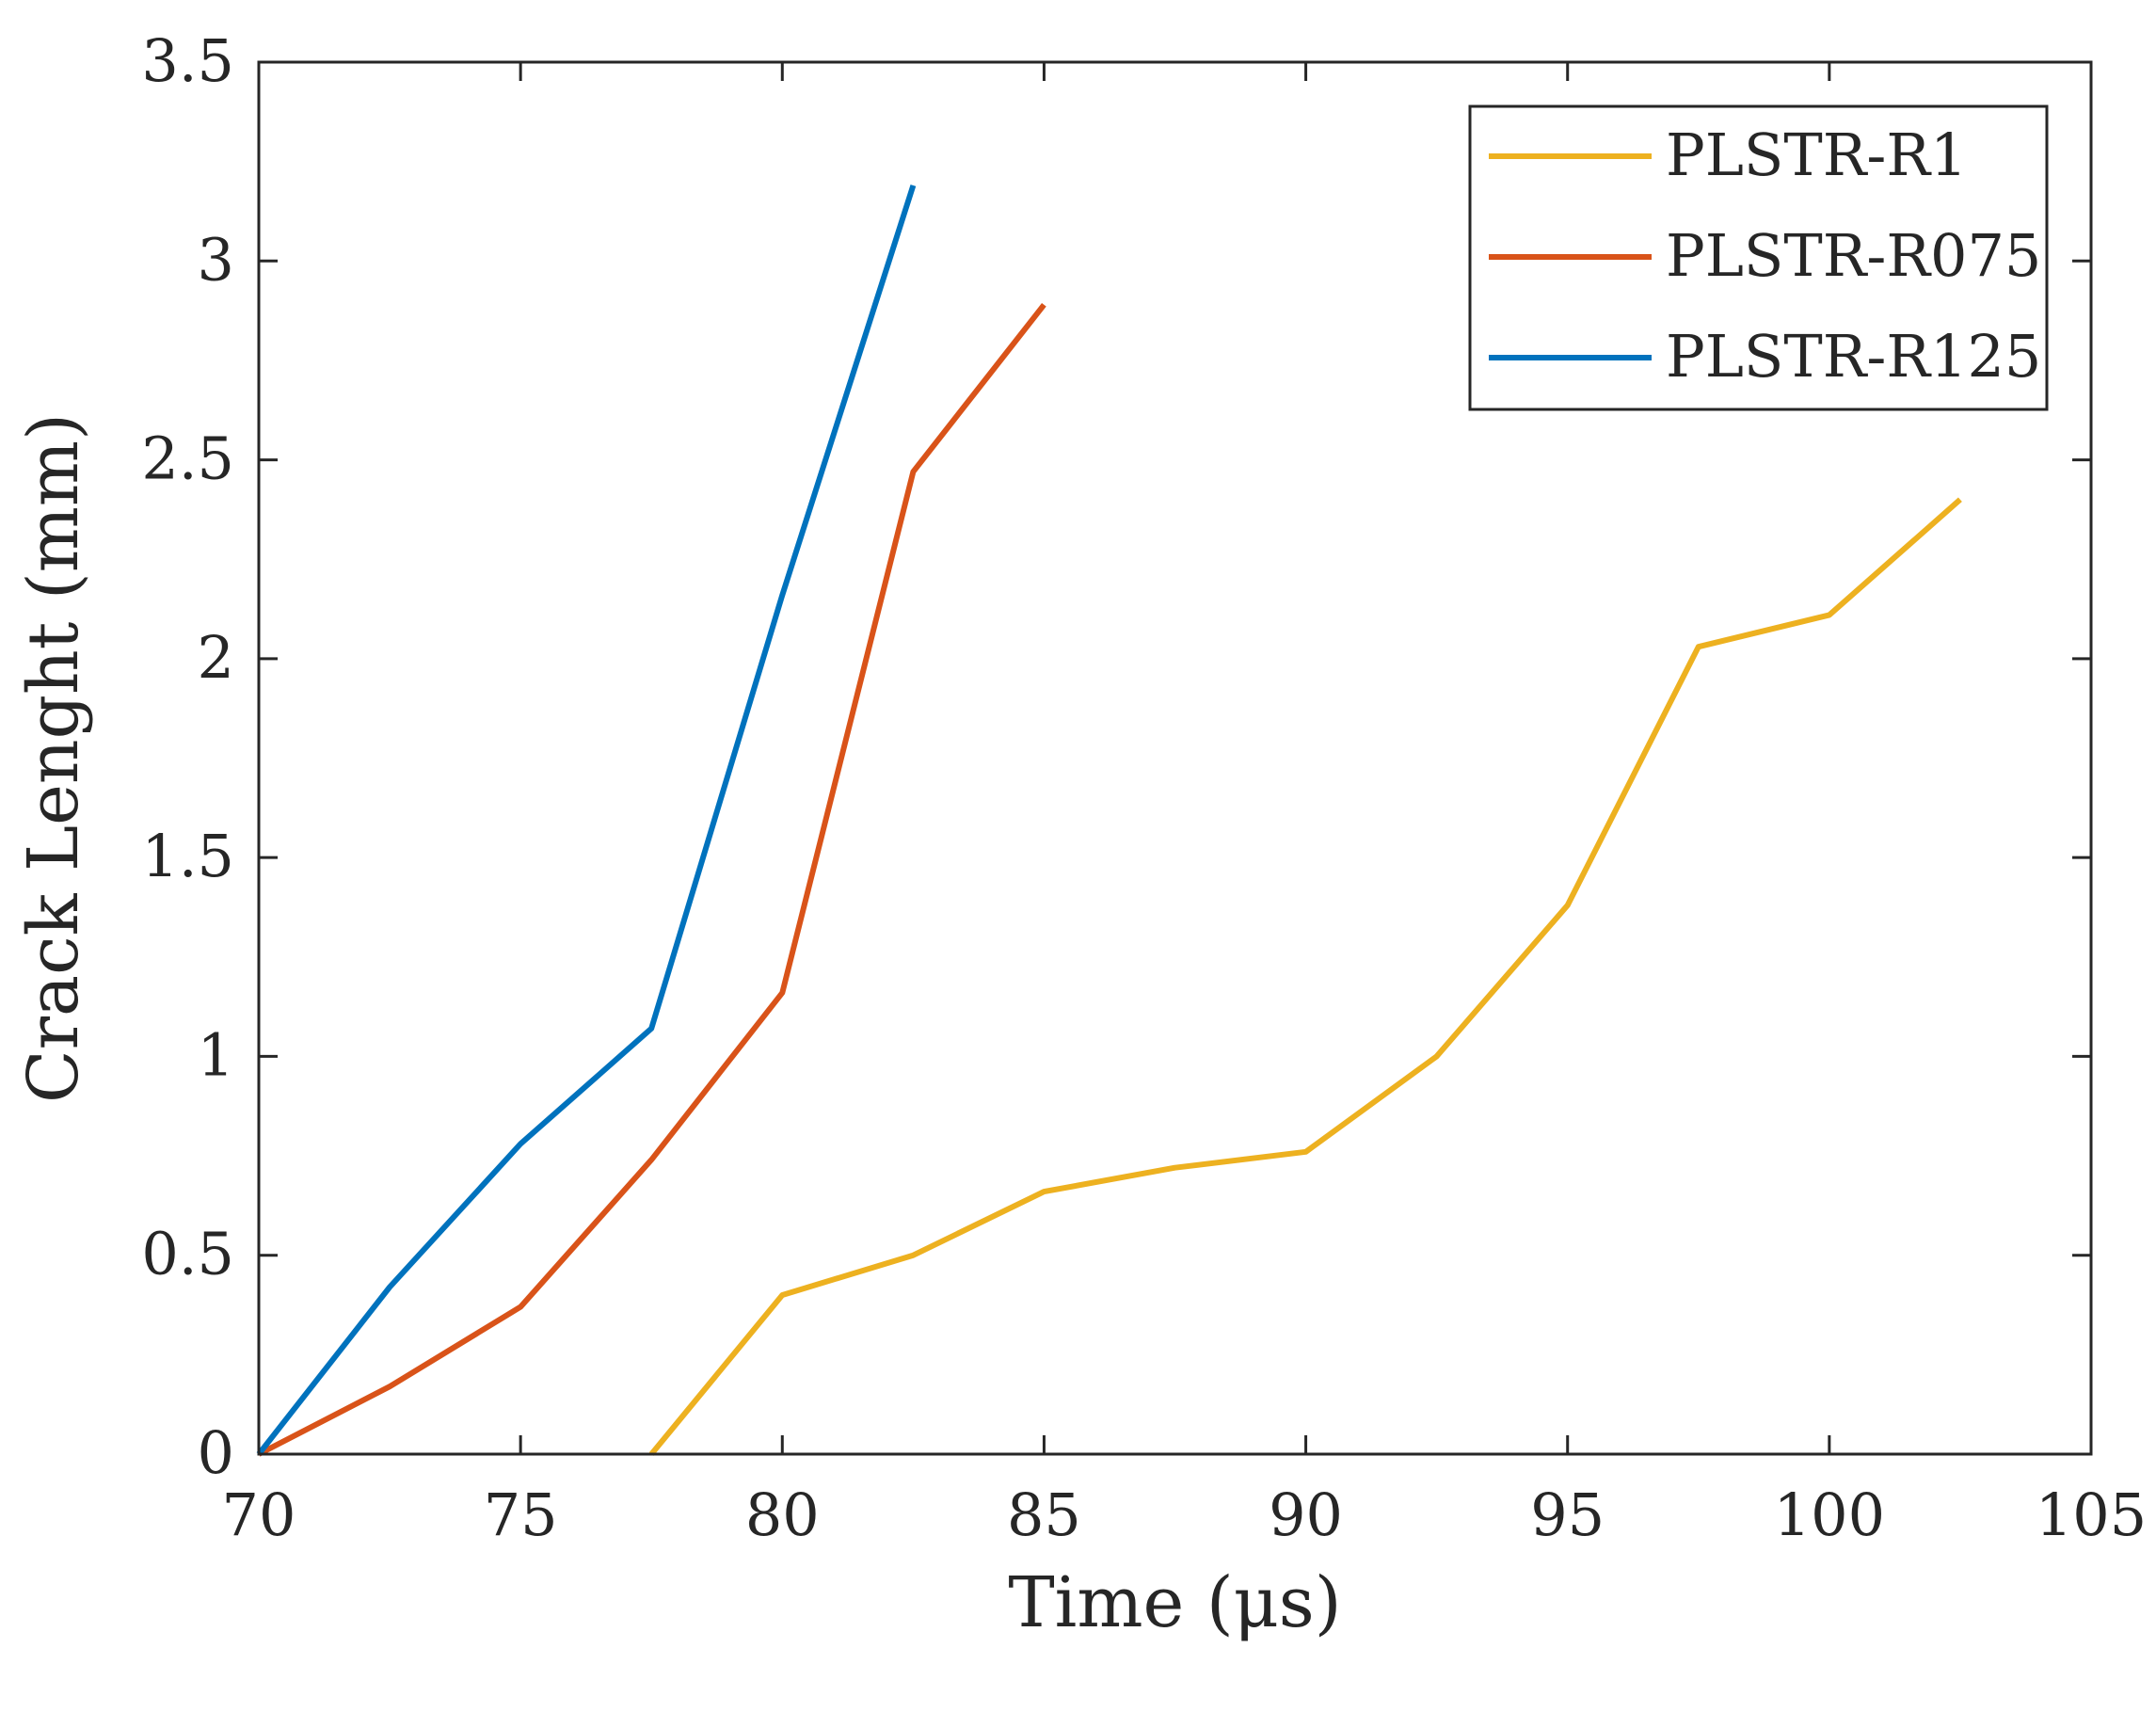 This screenshot has width=2156, height=1712. What do you see at coordinates (1044, 1514) in the screenshot?
I see `x-tick-label: 85` at bounding box center [1044, 1514].